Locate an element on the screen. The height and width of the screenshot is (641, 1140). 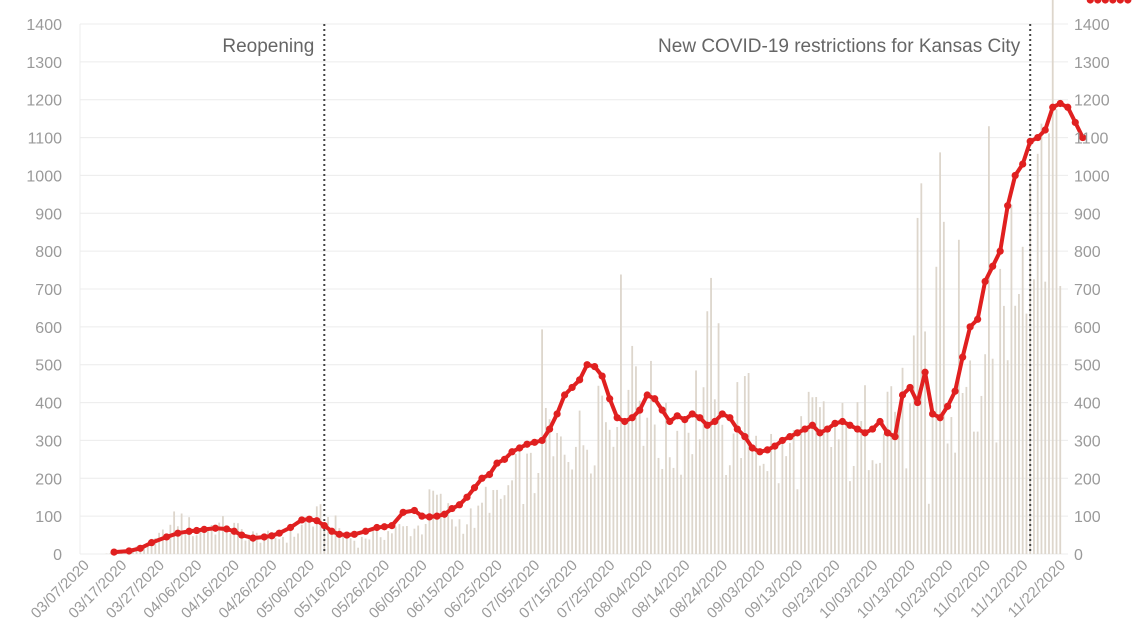
y-tick-label-left: 0 is located at coordinates (57, 555).